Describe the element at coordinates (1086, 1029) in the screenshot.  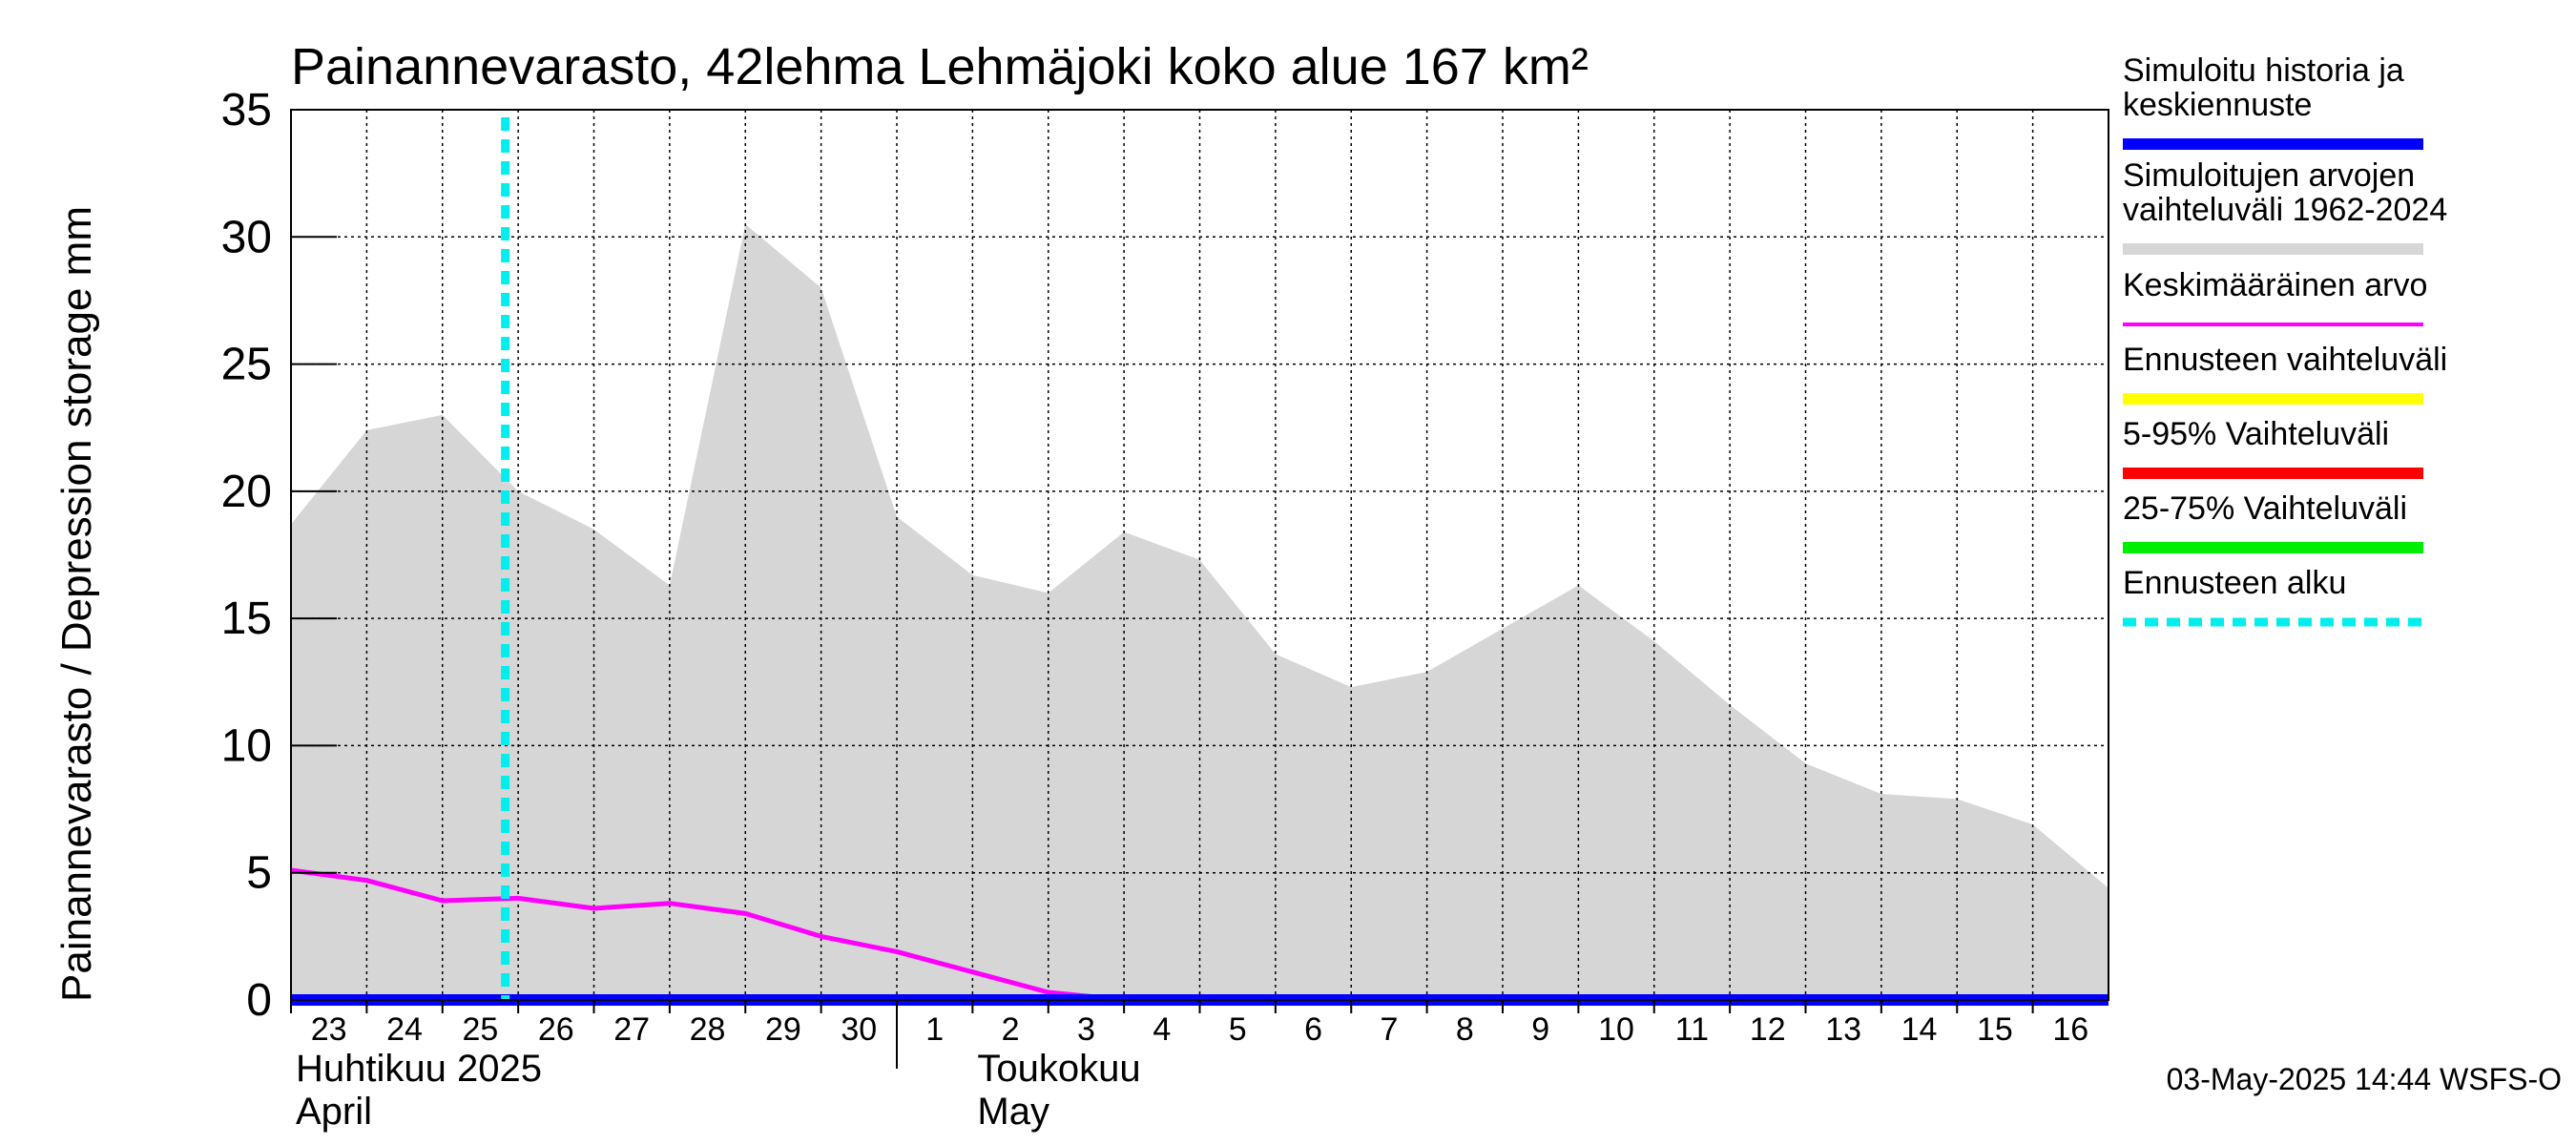
I see `x-tick-label: 3` at that location.